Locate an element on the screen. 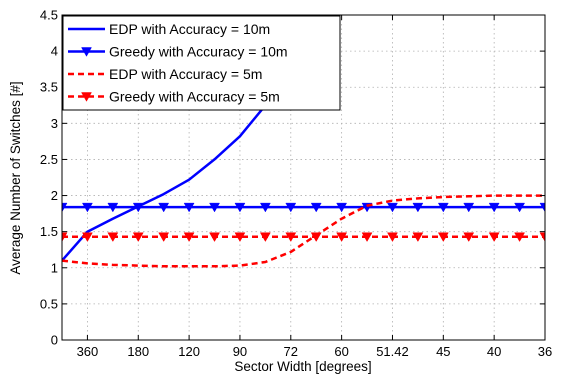 The image size is (567, 376). y-tick-label: 1 is located at coordinates (54, 267).